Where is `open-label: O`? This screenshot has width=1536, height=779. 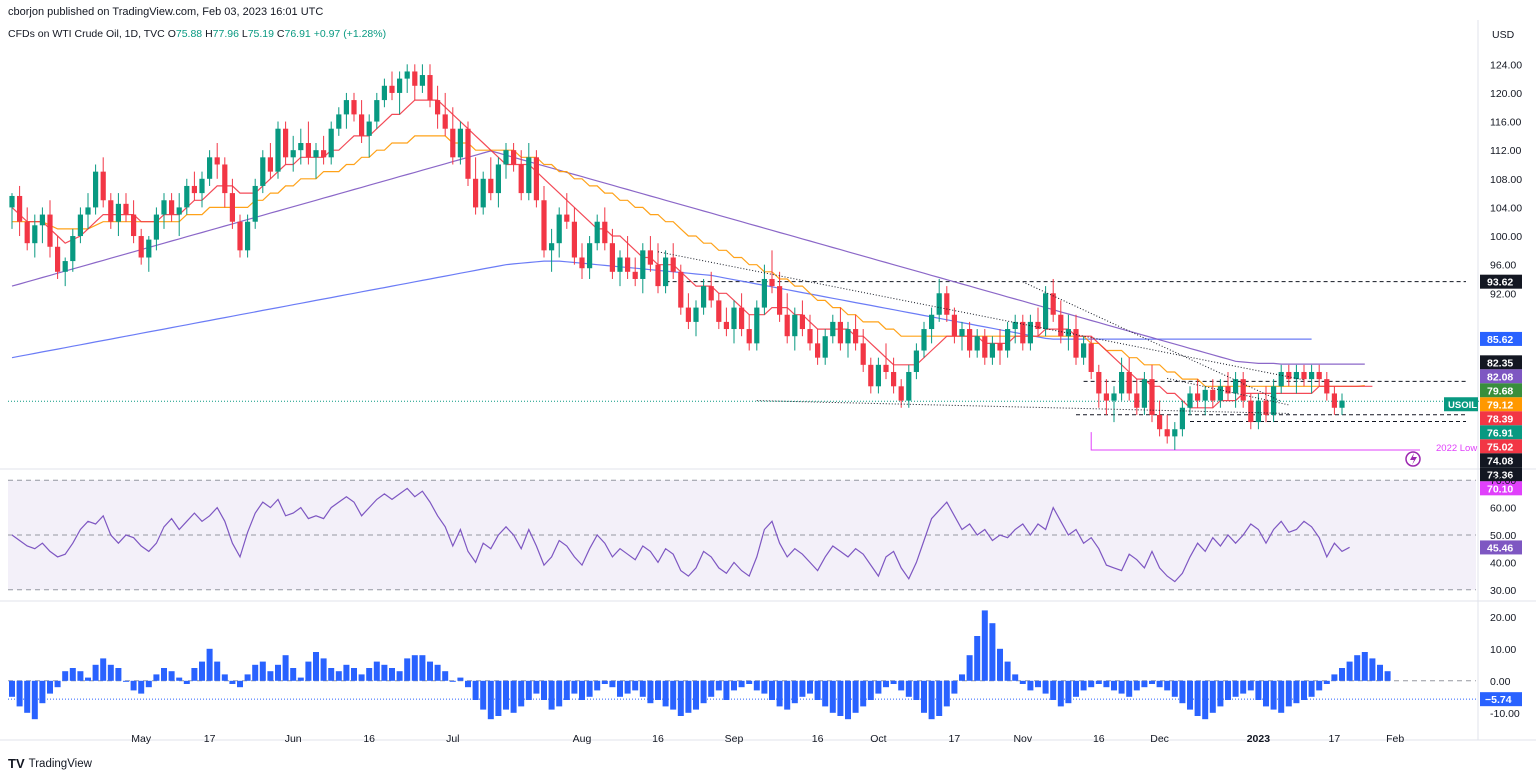
open-label: O is located at coordinates (171, 34).